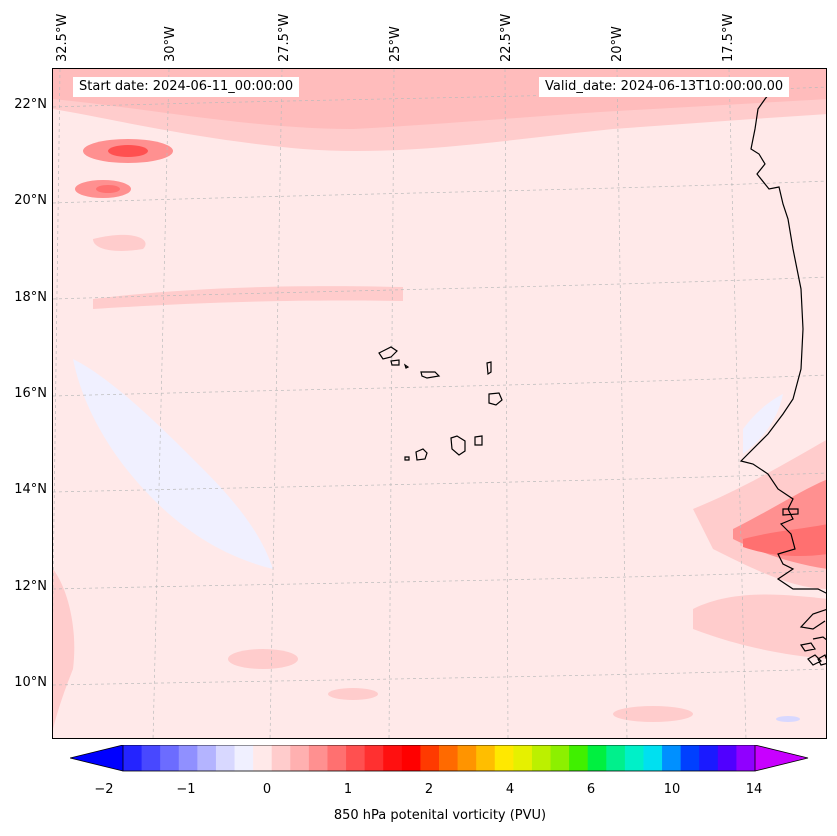 This screenshot has height=836, width=837. Describe the element at coordinates (30, 393) in the screenshot. I see `lat-tick-label: 16°N` at that location.